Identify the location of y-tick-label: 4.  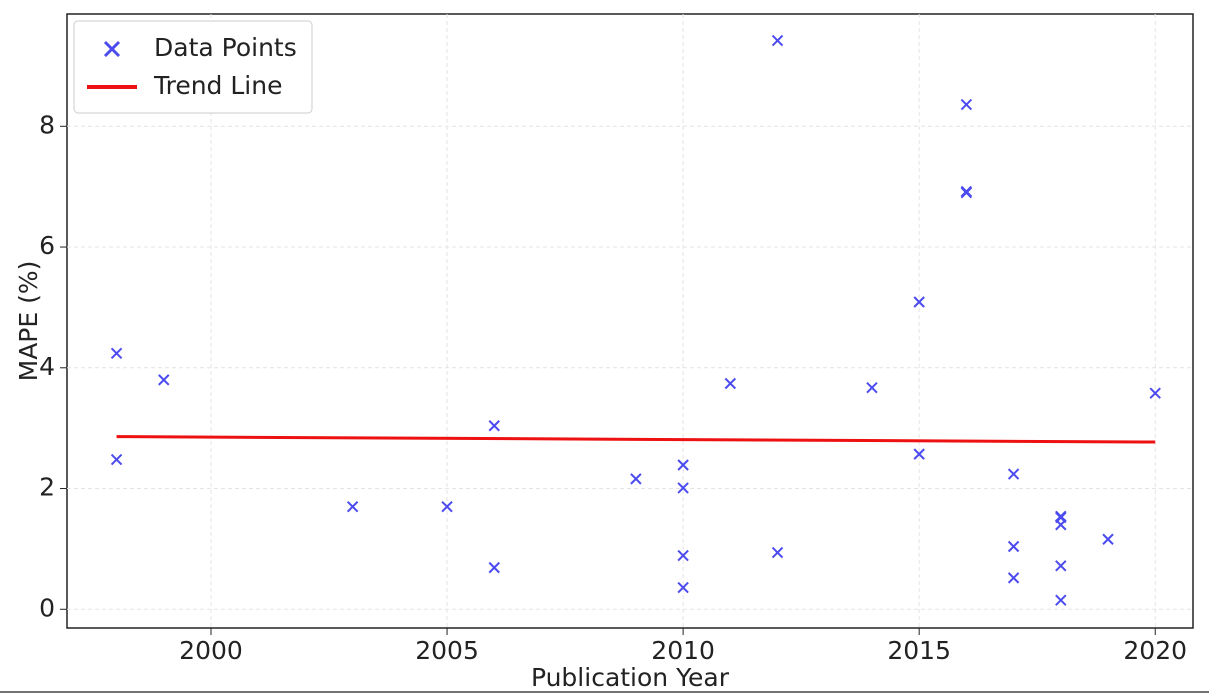
(47, 366).